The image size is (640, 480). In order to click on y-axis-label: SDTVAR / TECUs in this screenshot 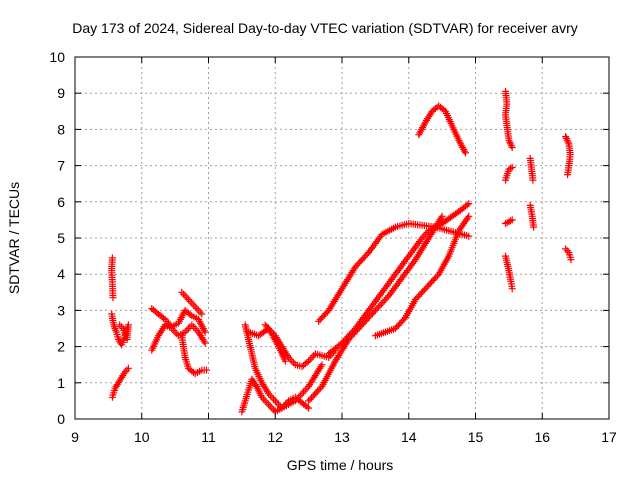, I will do `click(14, 238)`.